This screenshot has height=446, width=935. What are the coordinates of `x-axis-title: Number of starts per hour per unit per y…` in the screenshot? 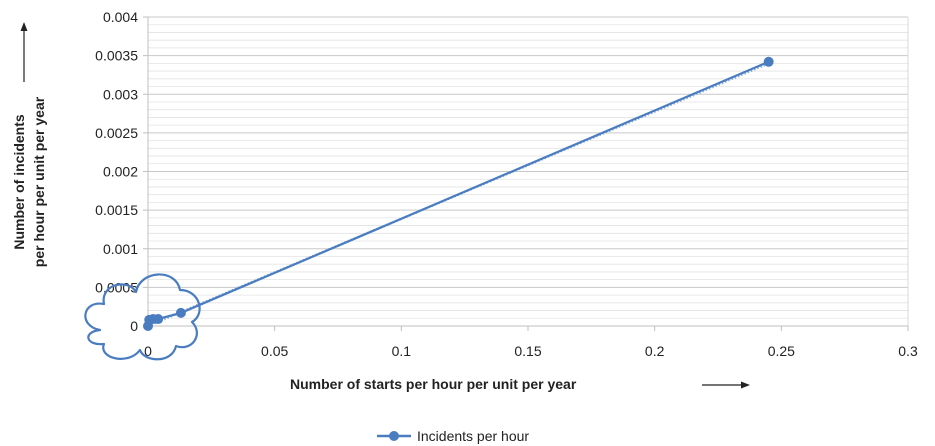 It's located at (520, 384).